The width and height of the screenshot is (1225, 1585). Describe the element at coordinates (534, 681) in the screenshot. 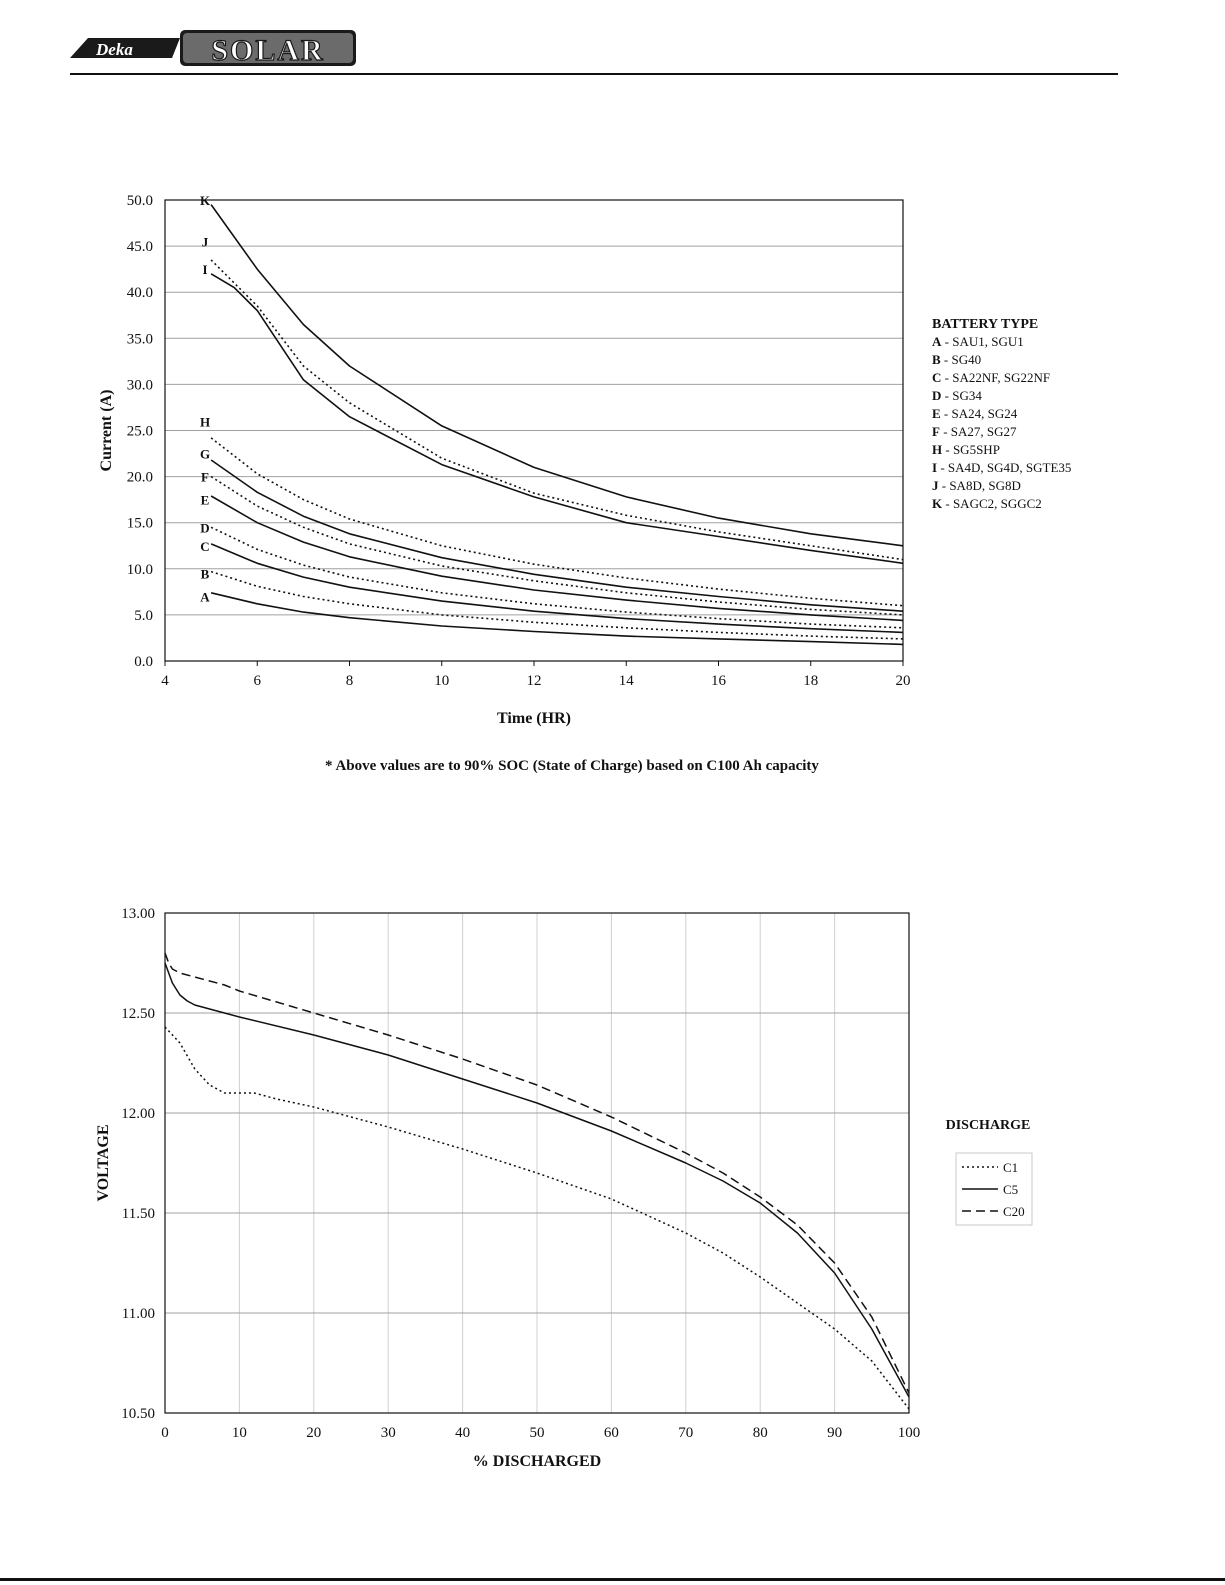

I see `x-tick-label: 12` at that location.